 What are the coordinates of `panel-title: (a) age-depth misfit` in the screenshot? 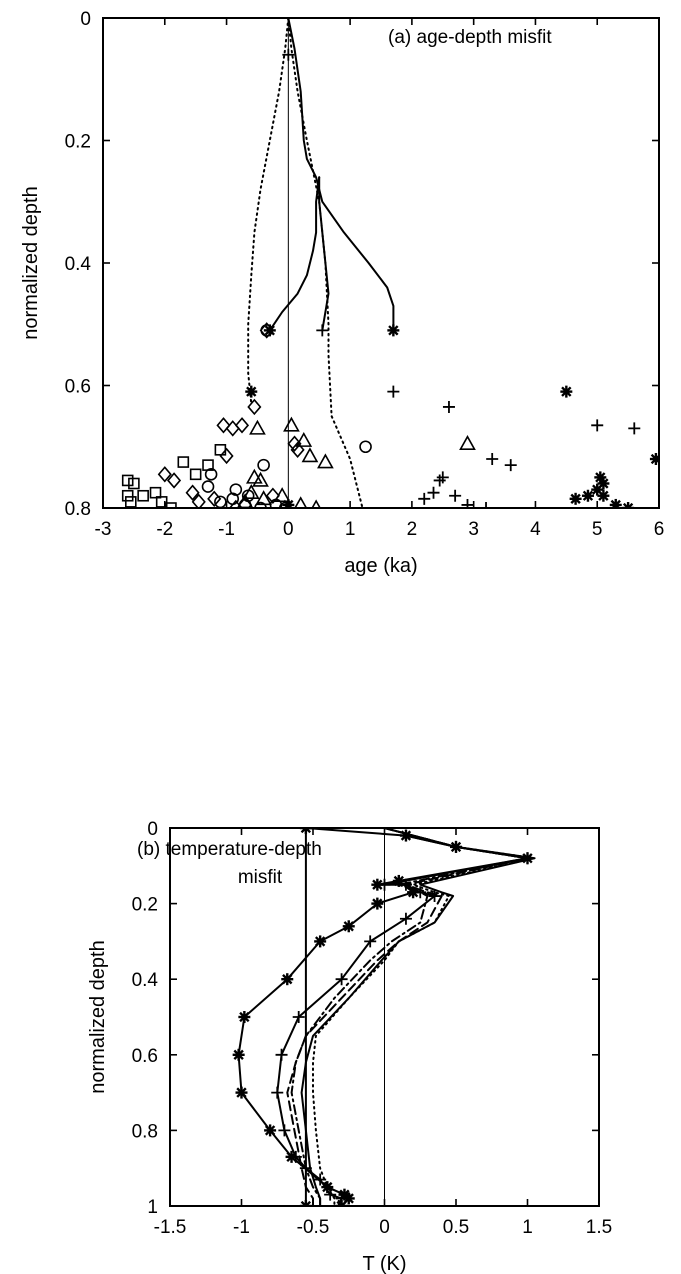 It's located at (470, 37).